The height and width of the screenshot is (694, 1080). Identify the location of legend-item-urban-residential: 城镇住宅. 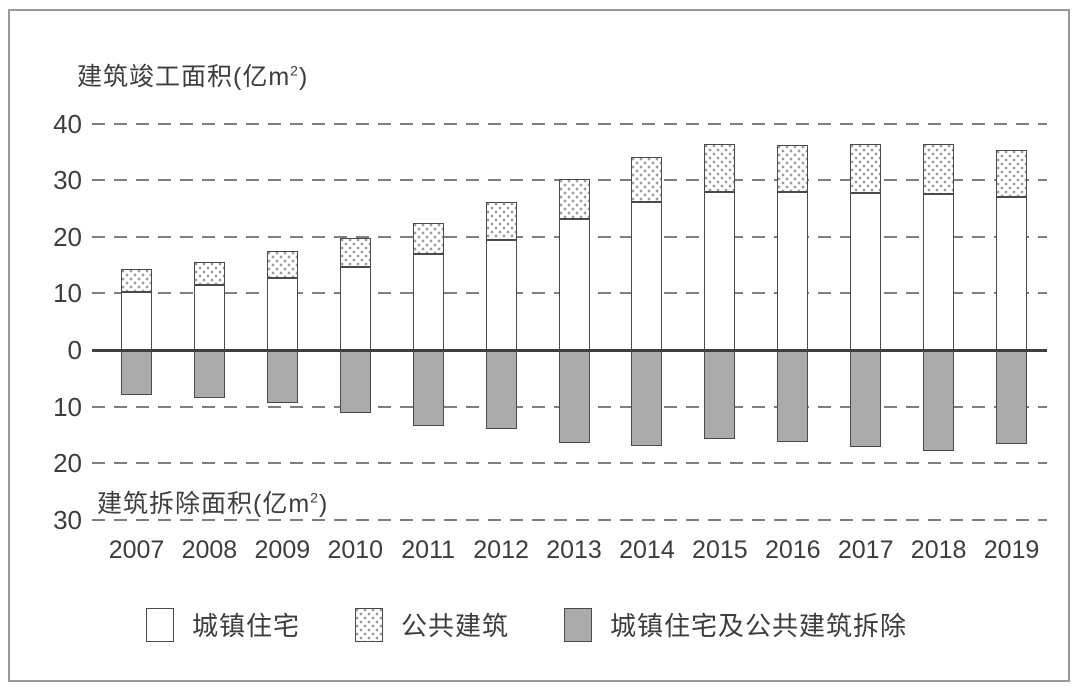
(223, 624).